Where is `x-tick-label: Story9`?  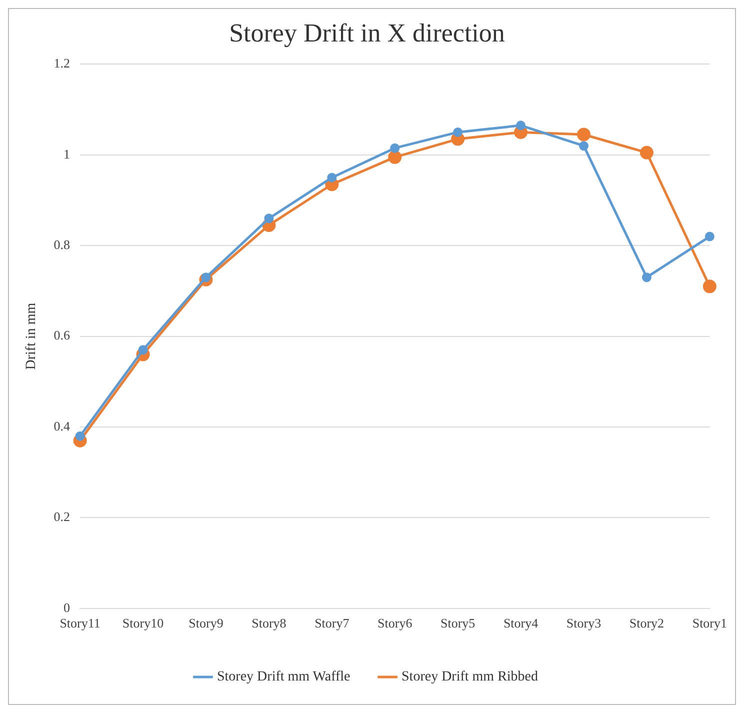
x-tick-label: Story9 is located at coordinates (206, 623).